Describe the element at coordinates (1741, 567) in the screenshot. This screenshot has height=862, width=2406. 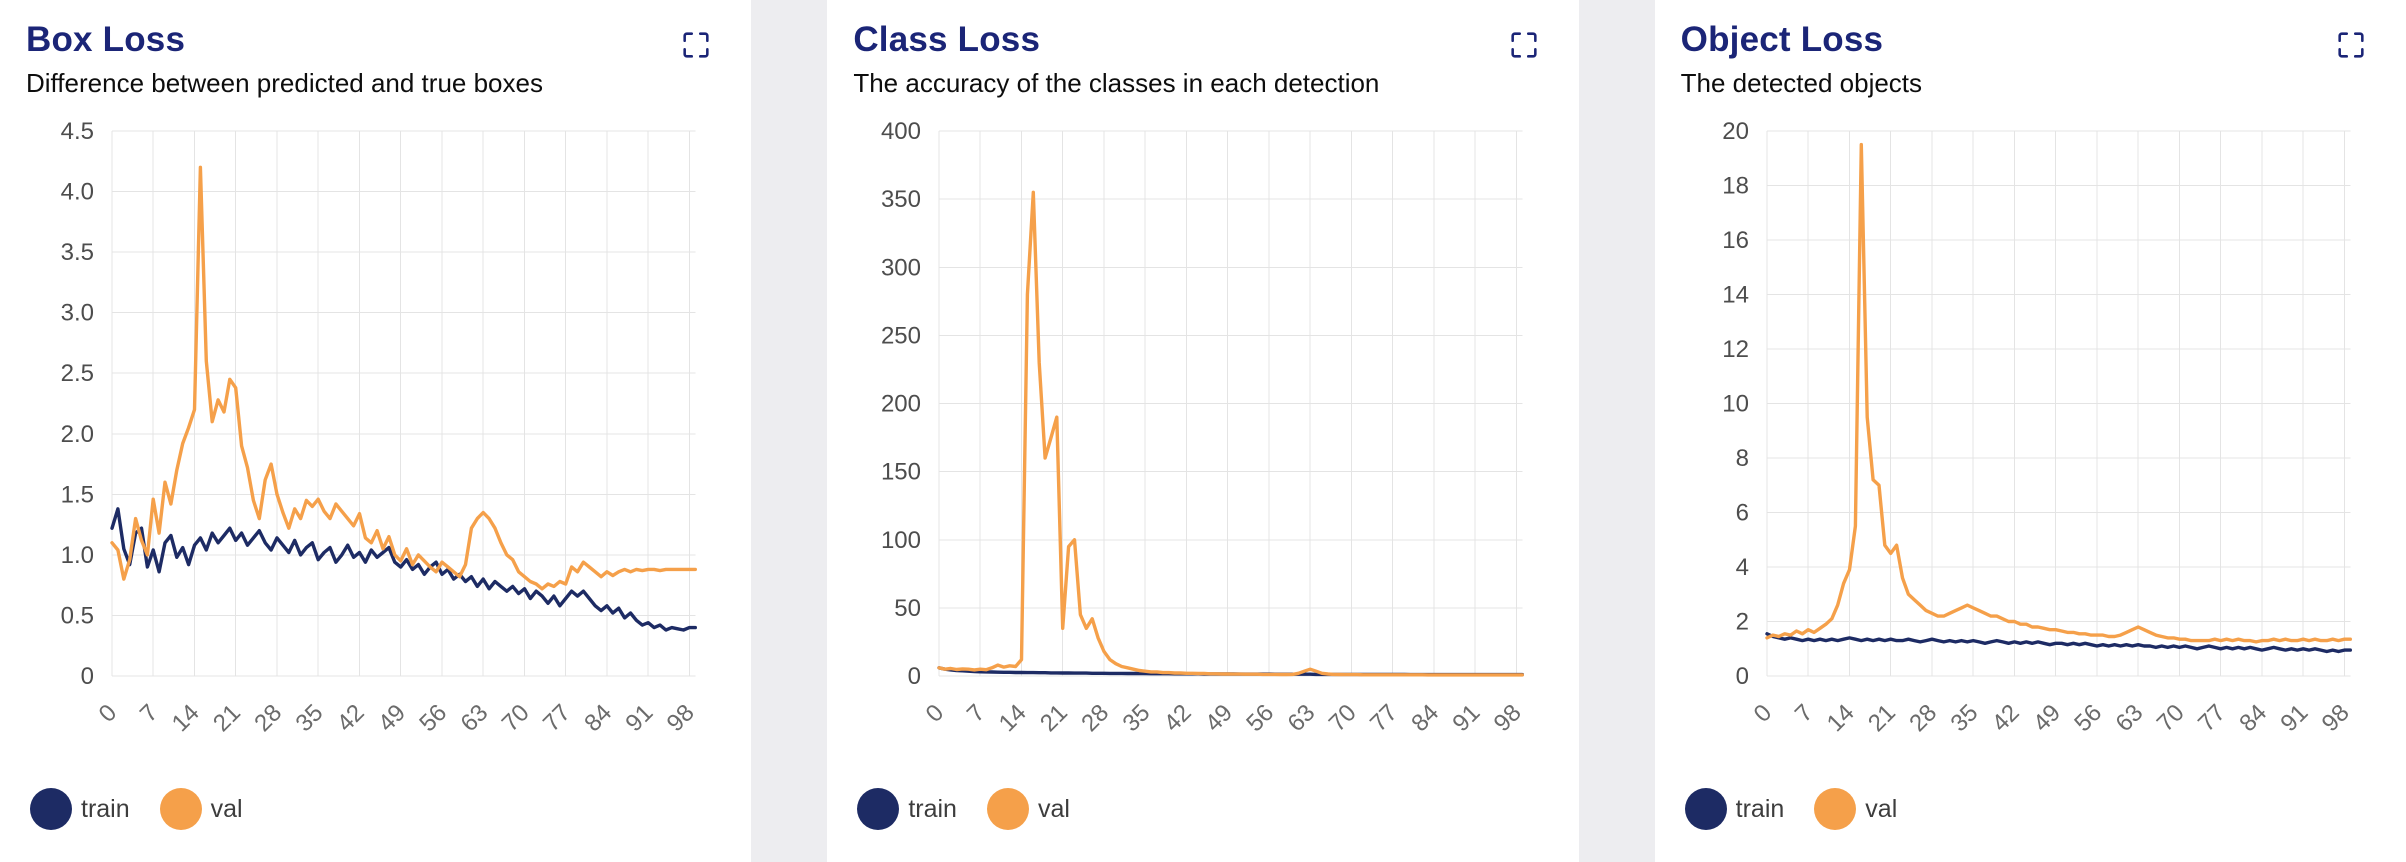
I see `y-tick-label: 4` at that location.